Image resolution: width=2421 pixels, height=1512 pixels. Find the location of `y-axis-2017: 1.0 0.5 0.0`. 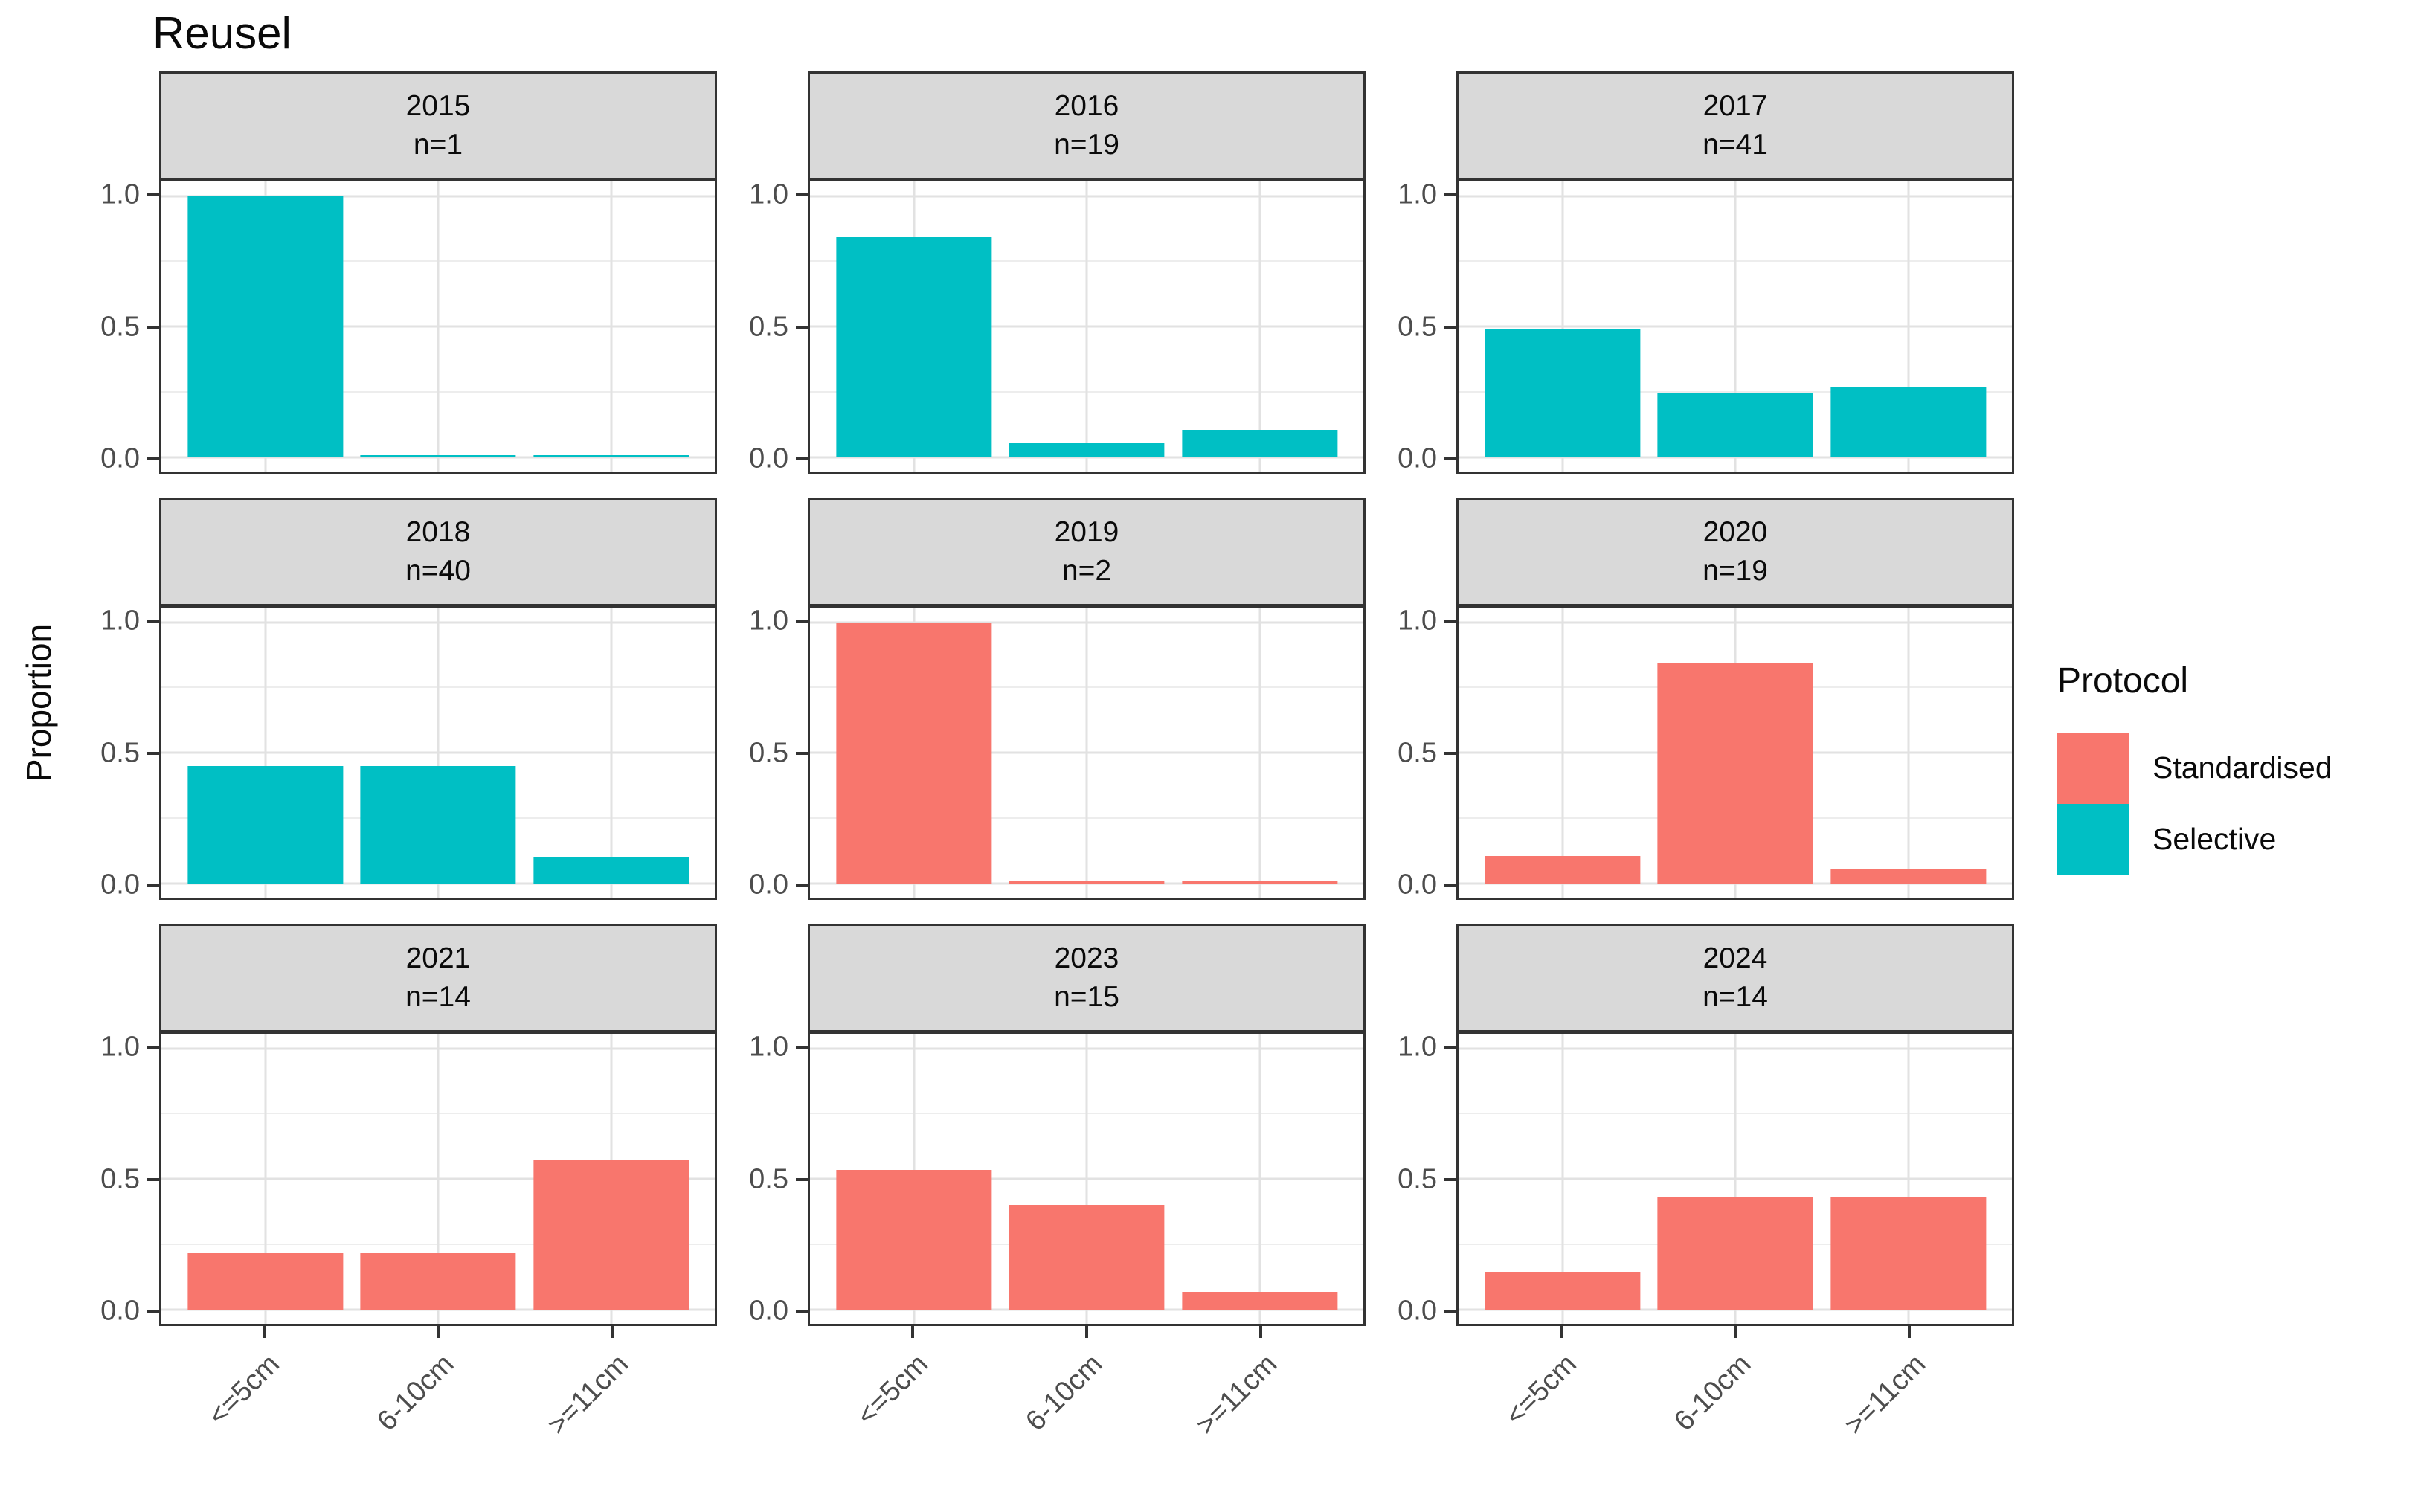

y-axis-2017: 1.0 0.5 0.0 is located at coordinates (1411, 272).